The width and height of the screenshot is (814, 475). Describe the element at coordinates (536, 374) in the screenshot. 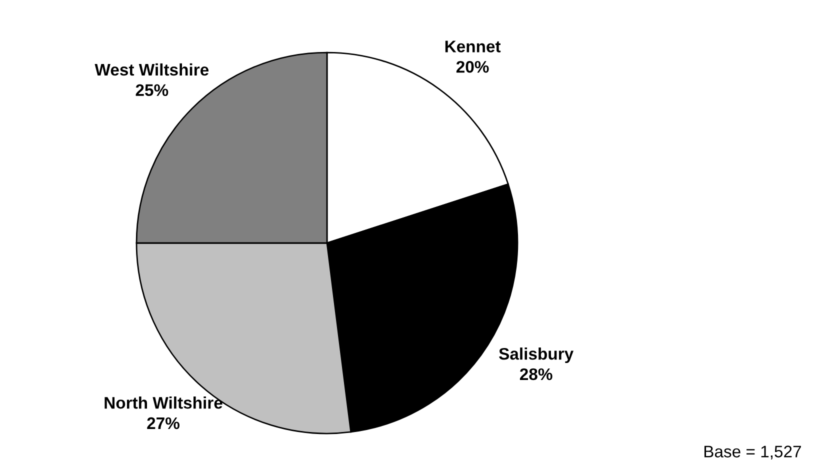

I see `data-label: 28%` at that location.